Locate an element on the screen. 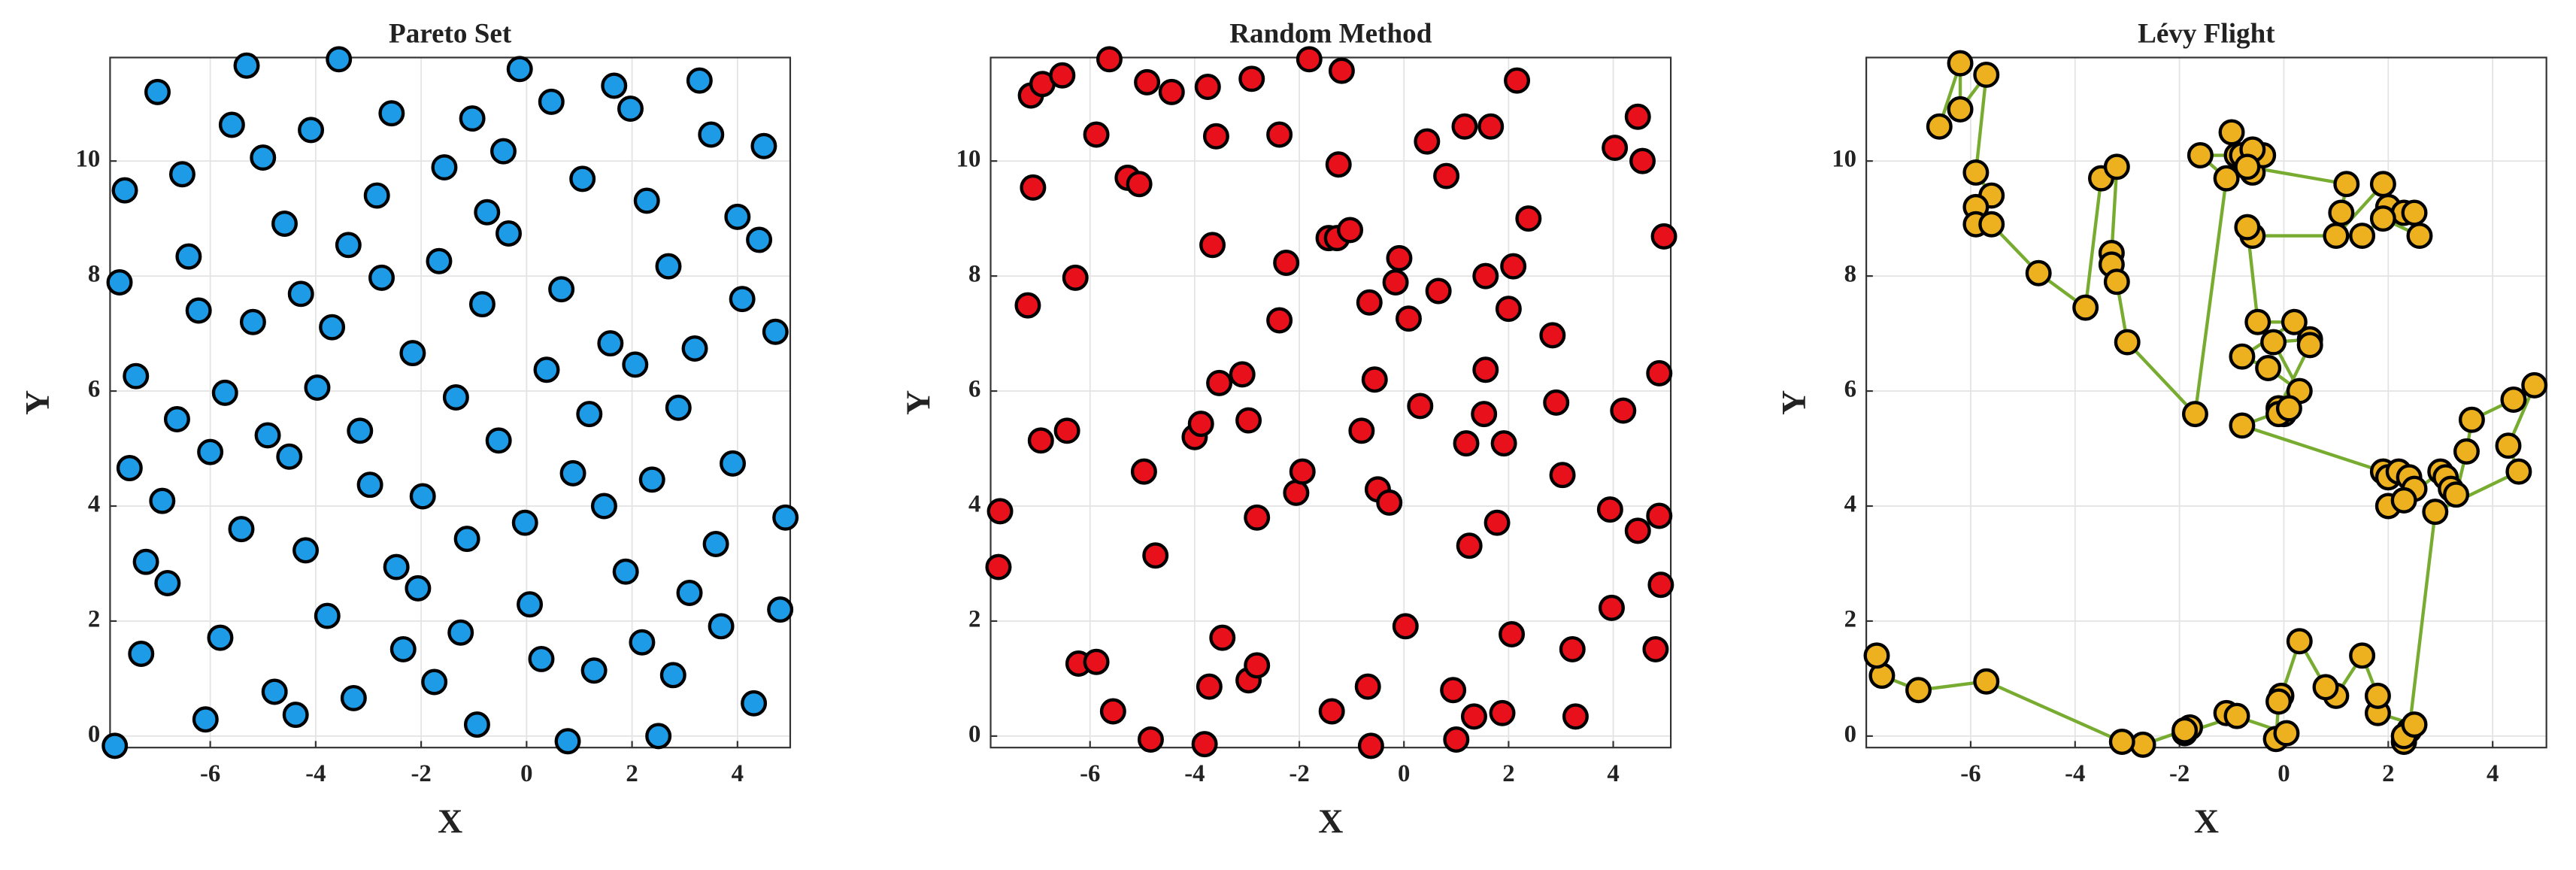 This screenshot has height=870, width=2576. x-tick-label: -4 is located at coordinates (2075, 773).